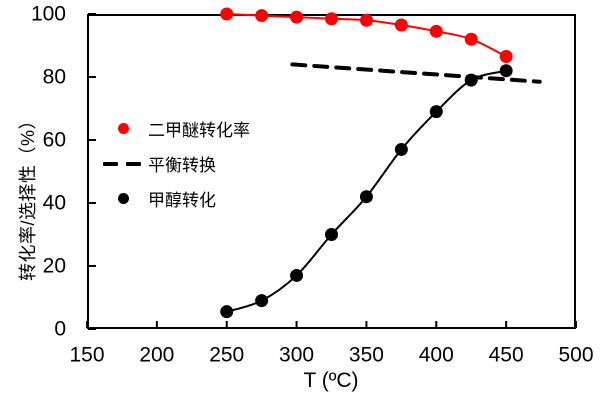  I want to click on x-tick-label: 500, so click(575, 355).